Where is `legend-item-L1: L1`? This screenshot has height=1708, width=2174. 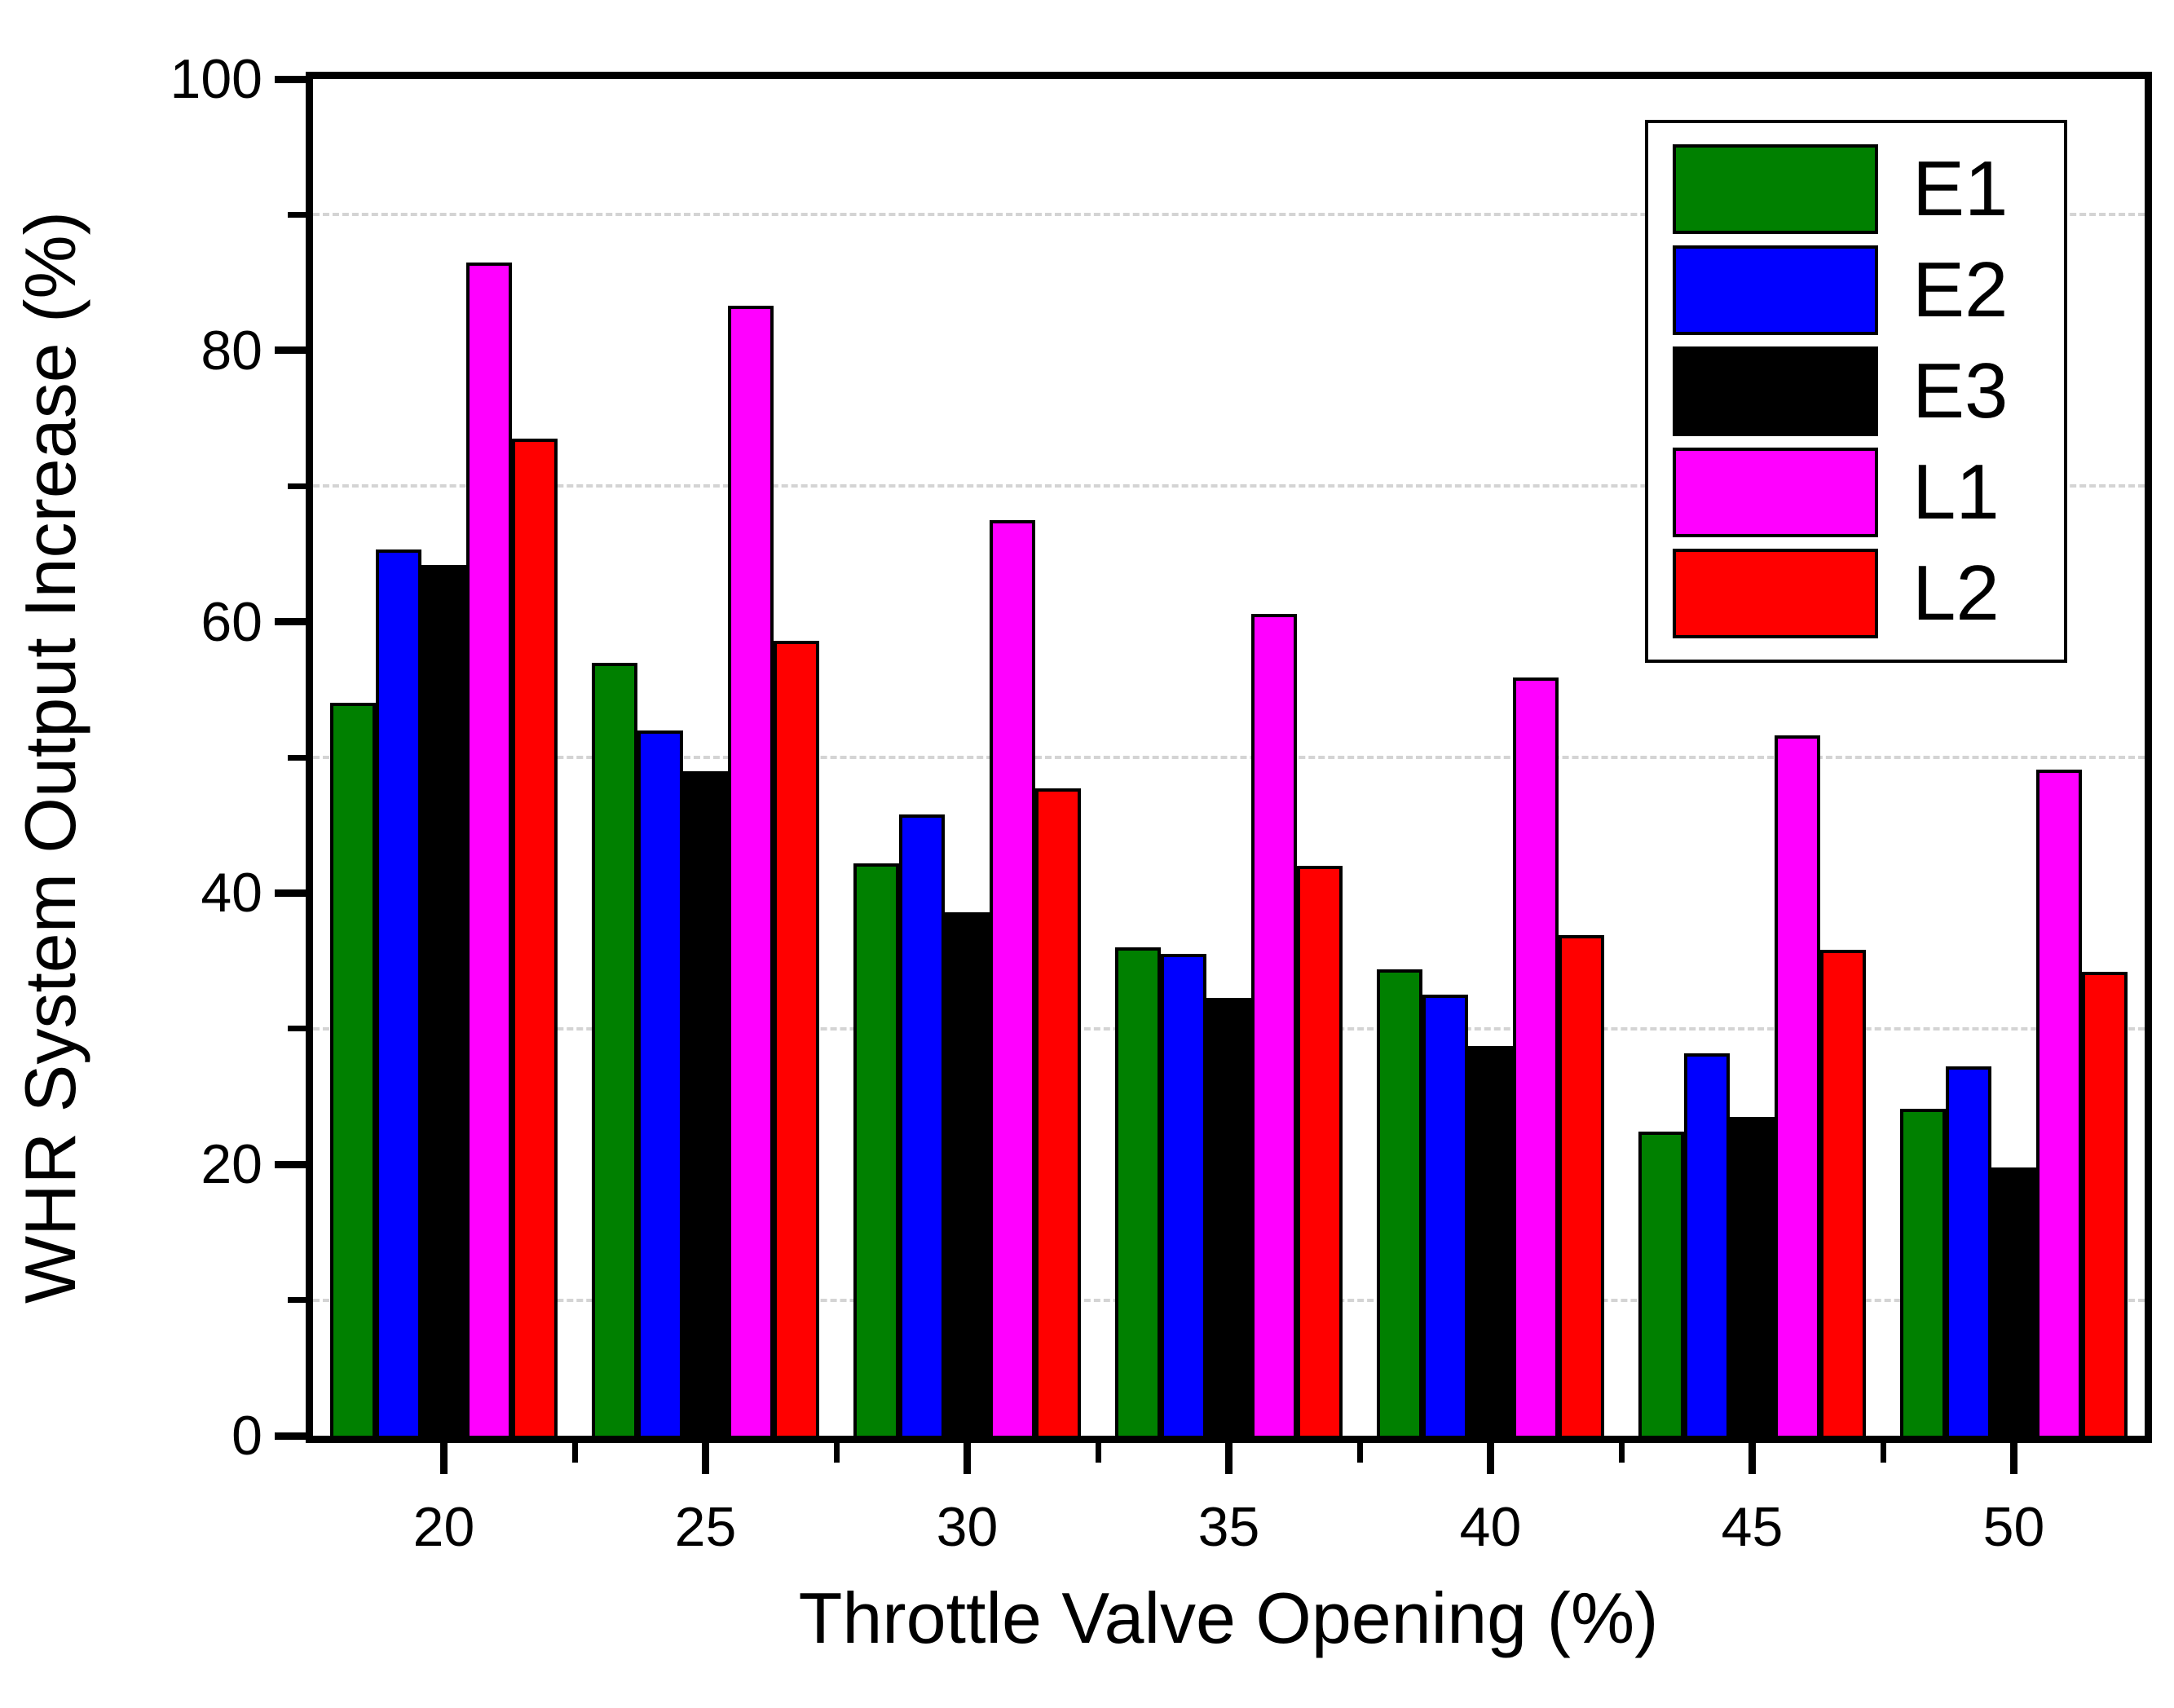
legend-item-L1: L1 is located at coordinates (1856, 492).